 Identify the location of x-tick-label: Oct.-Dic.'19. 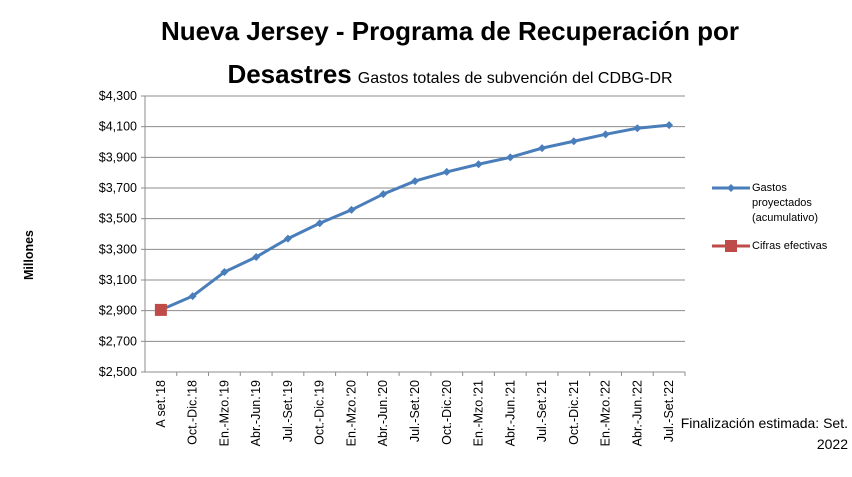
(320, 412).